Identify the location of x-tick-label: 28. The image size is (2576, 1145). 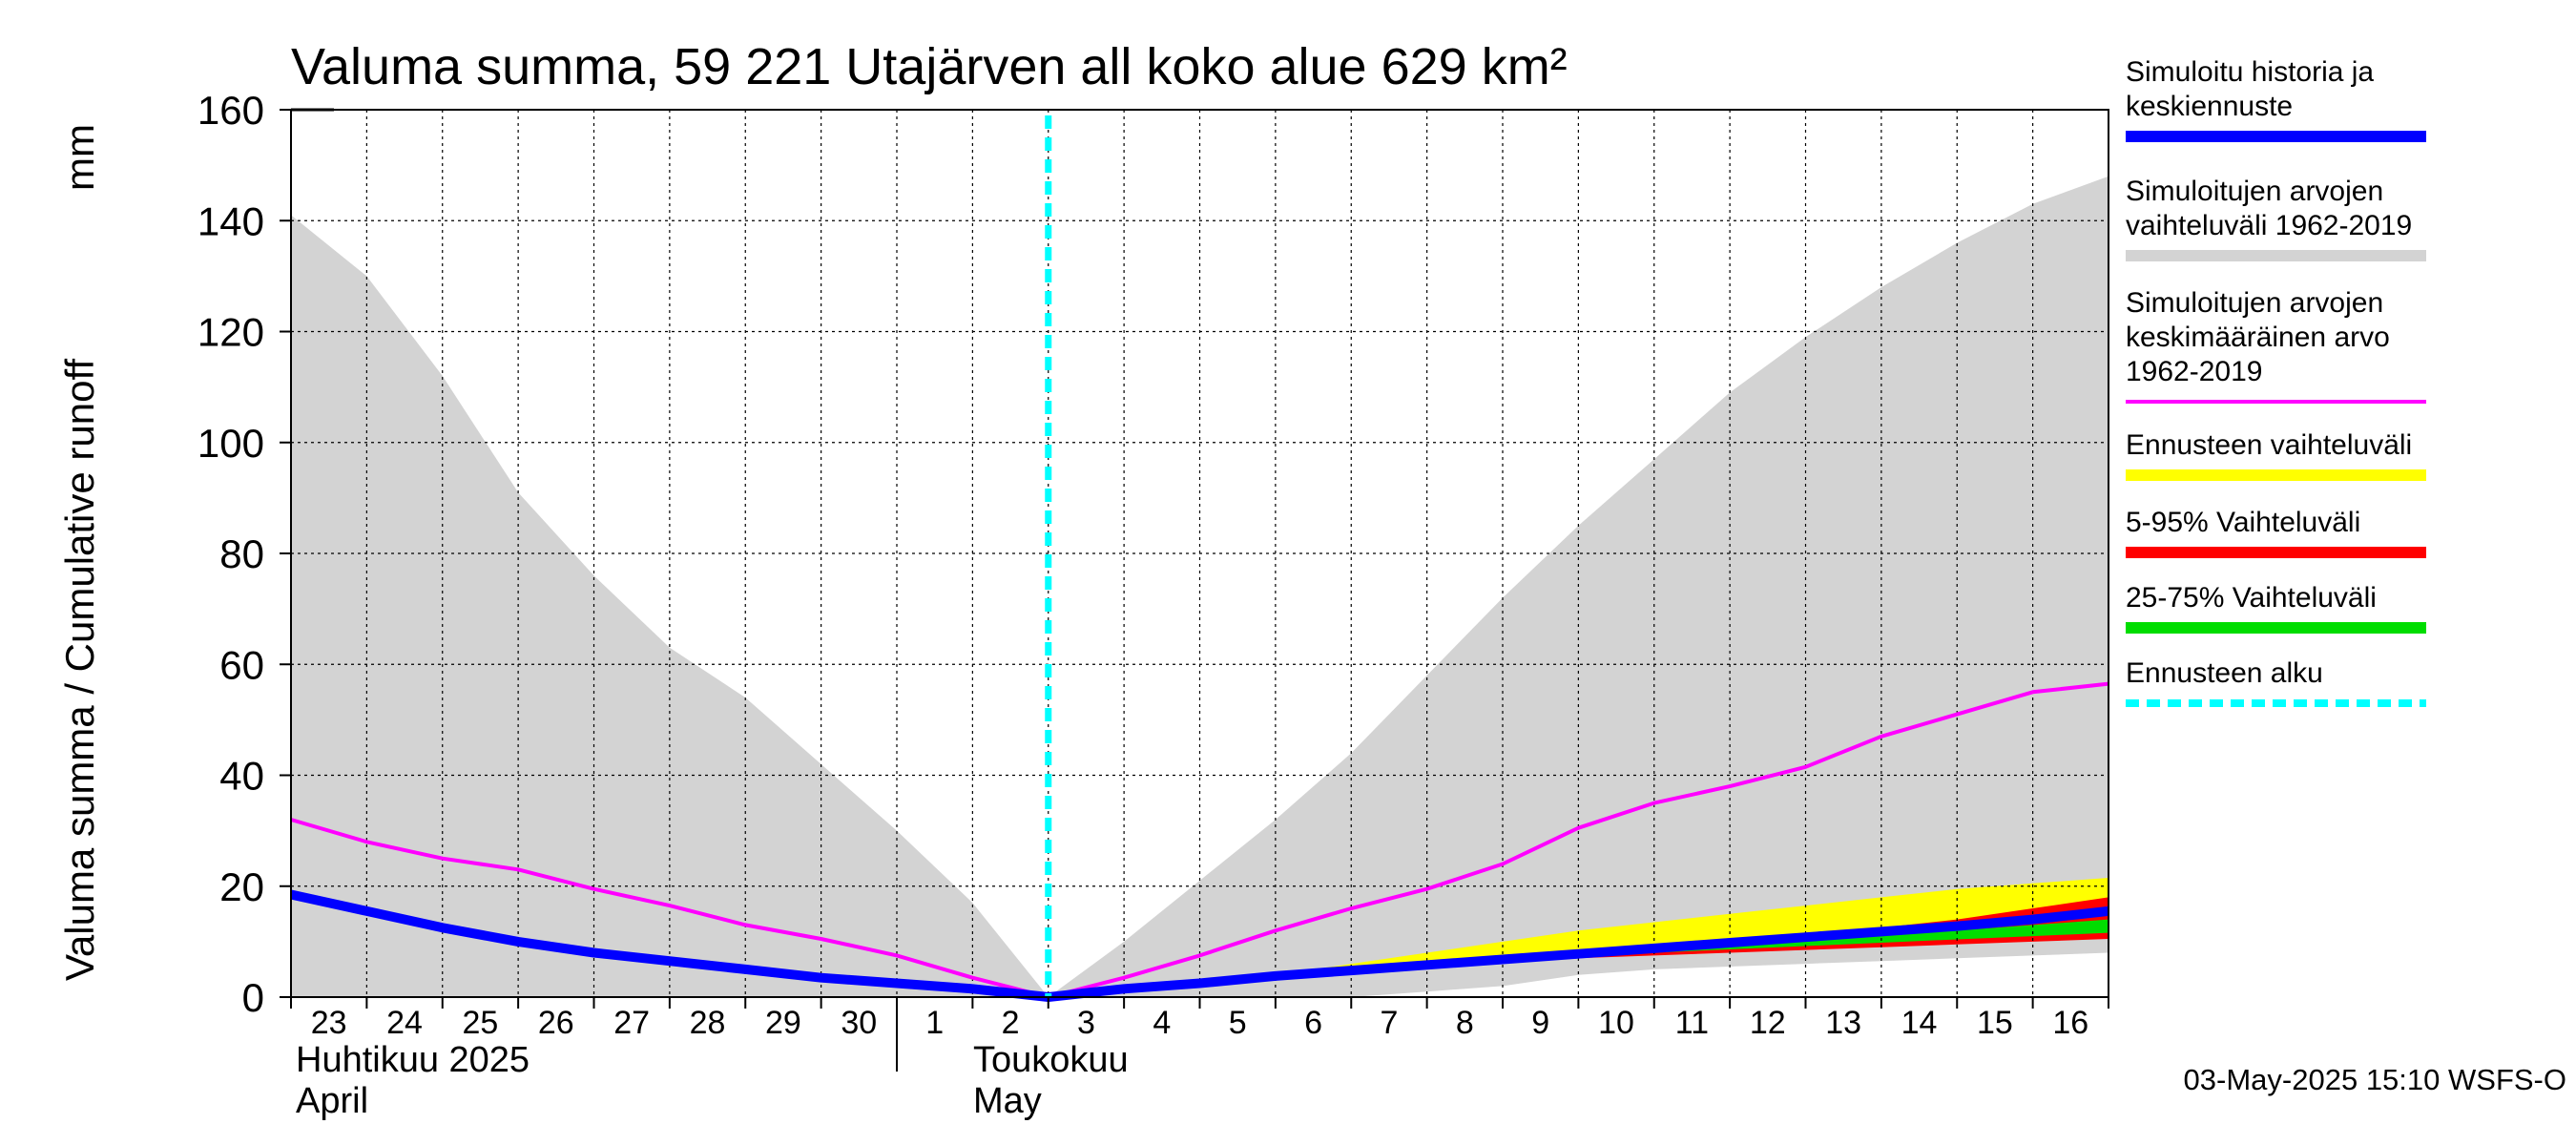
(708, 1023).